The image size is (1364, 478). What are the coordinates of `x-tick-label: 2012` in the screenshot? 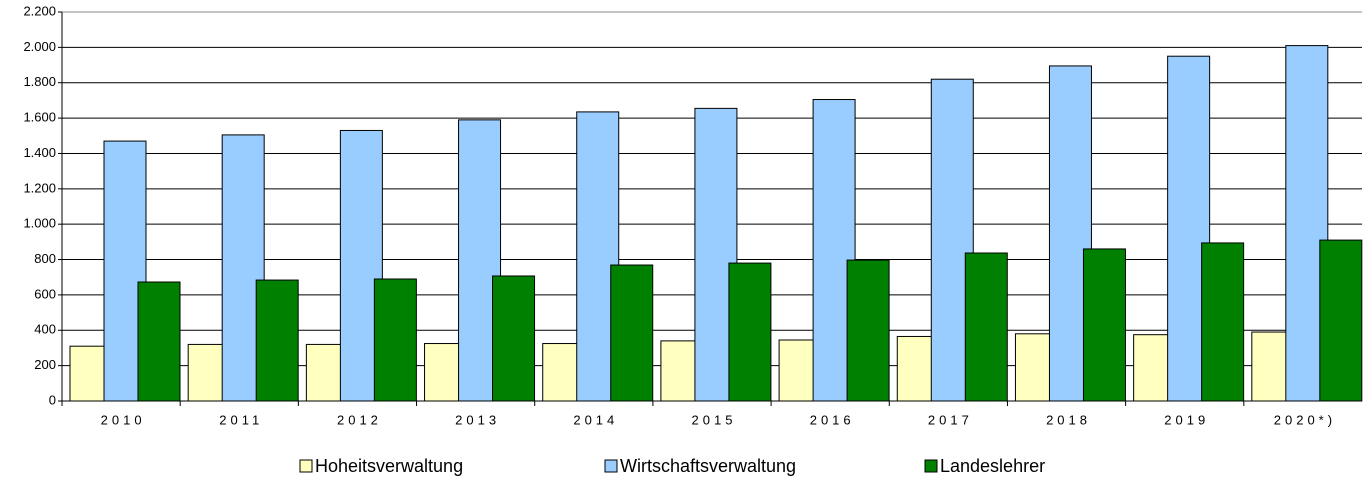 It's located at (359, 419).